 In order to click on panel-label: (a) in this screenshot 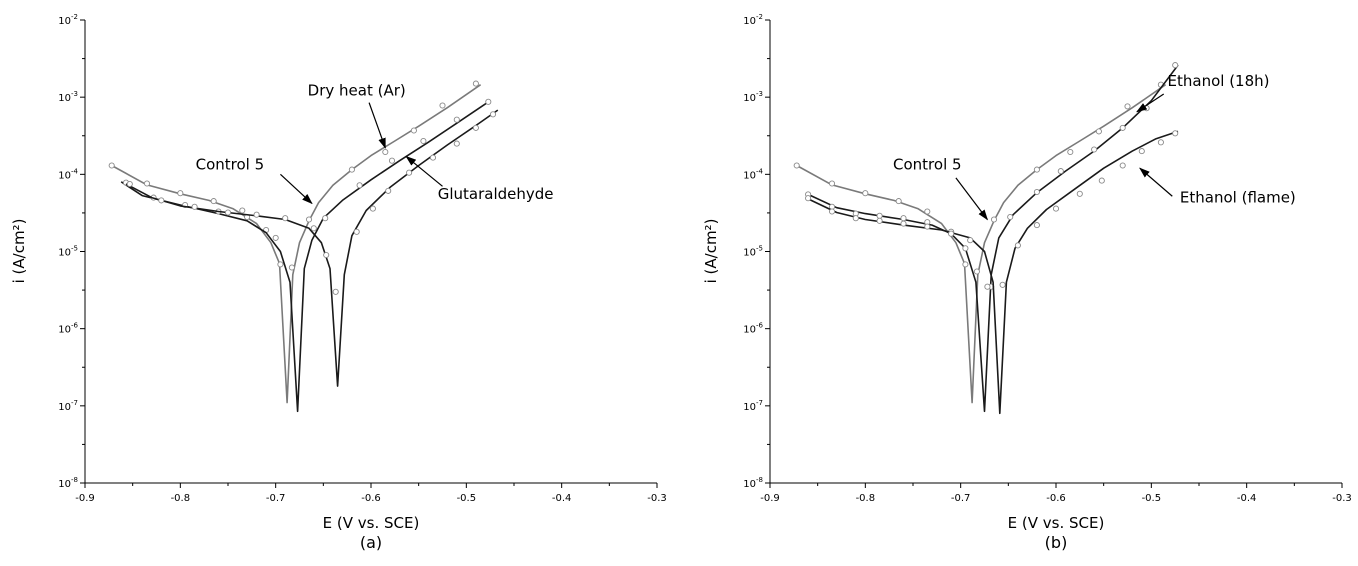, I will do `click(371, 542)`.